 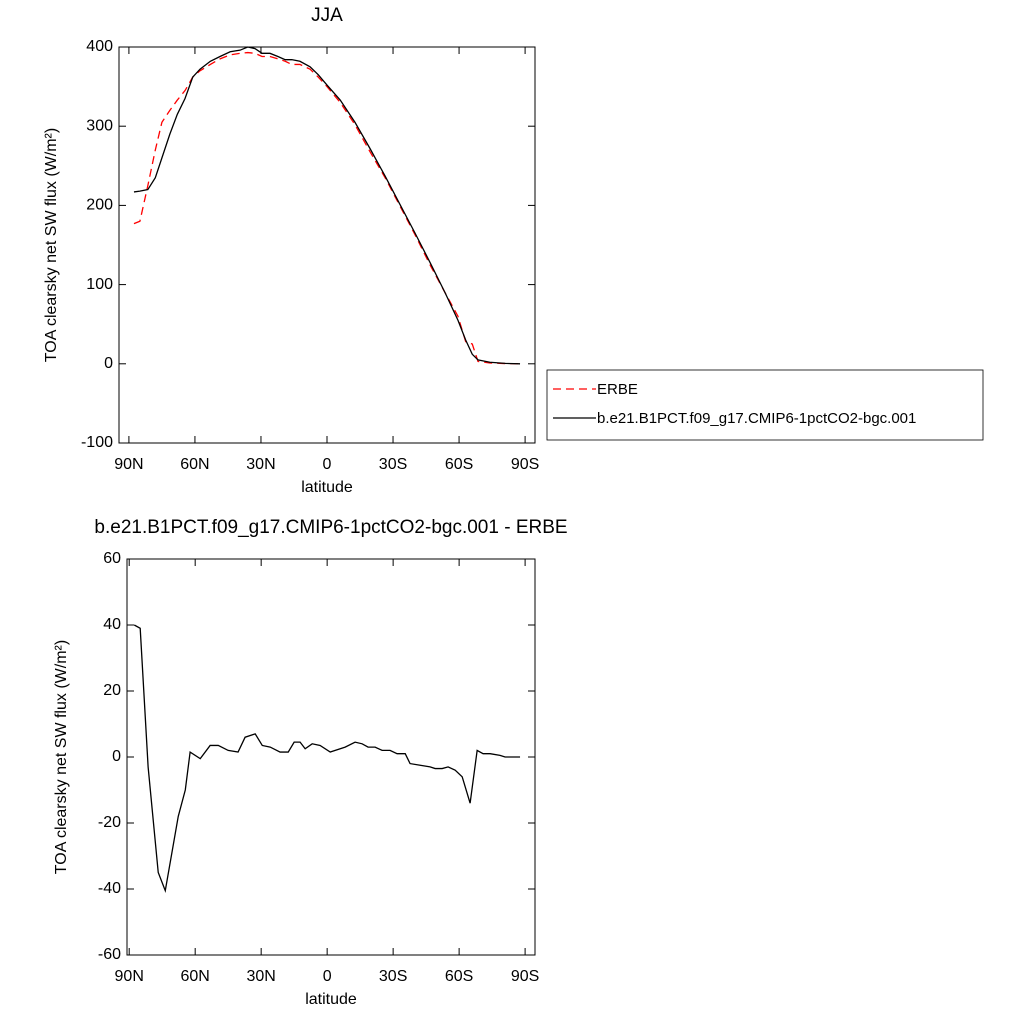 I want to click on y-tick-label: 40, so click(x=112, y=624).